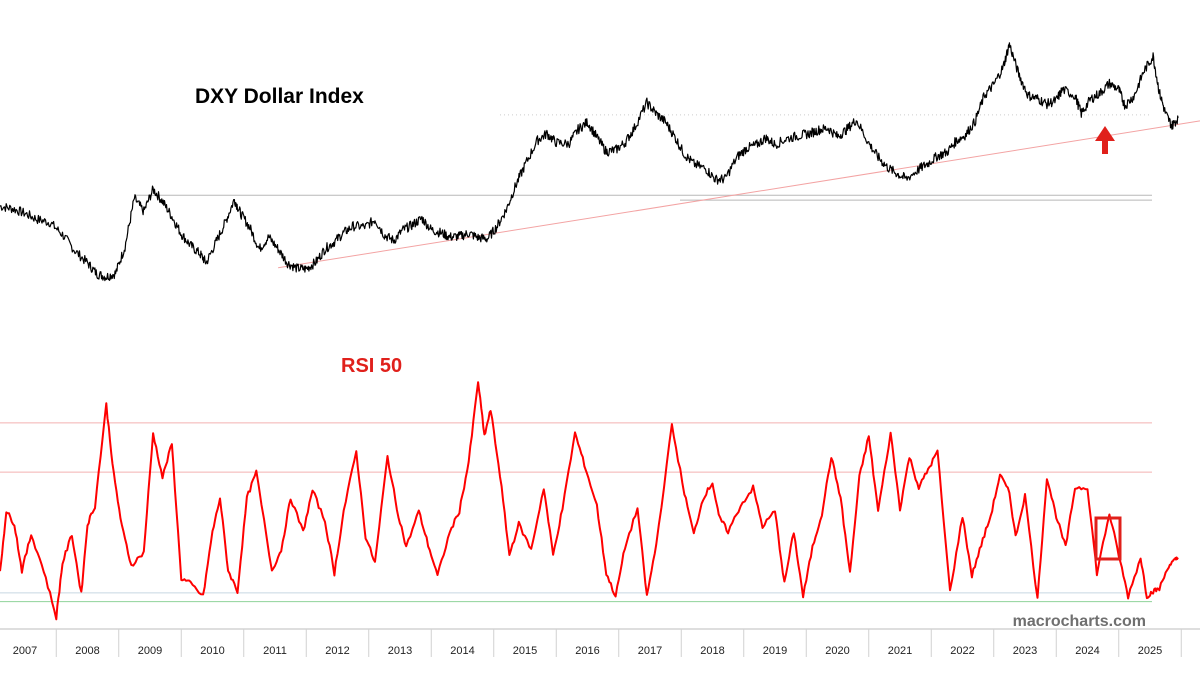 The height and width of the screenshot is (675, 1200). What do you see at coordinates (525, 651) in the screenshot?
I see `x-tick-label: 2015` at bounding box center [525, 651].